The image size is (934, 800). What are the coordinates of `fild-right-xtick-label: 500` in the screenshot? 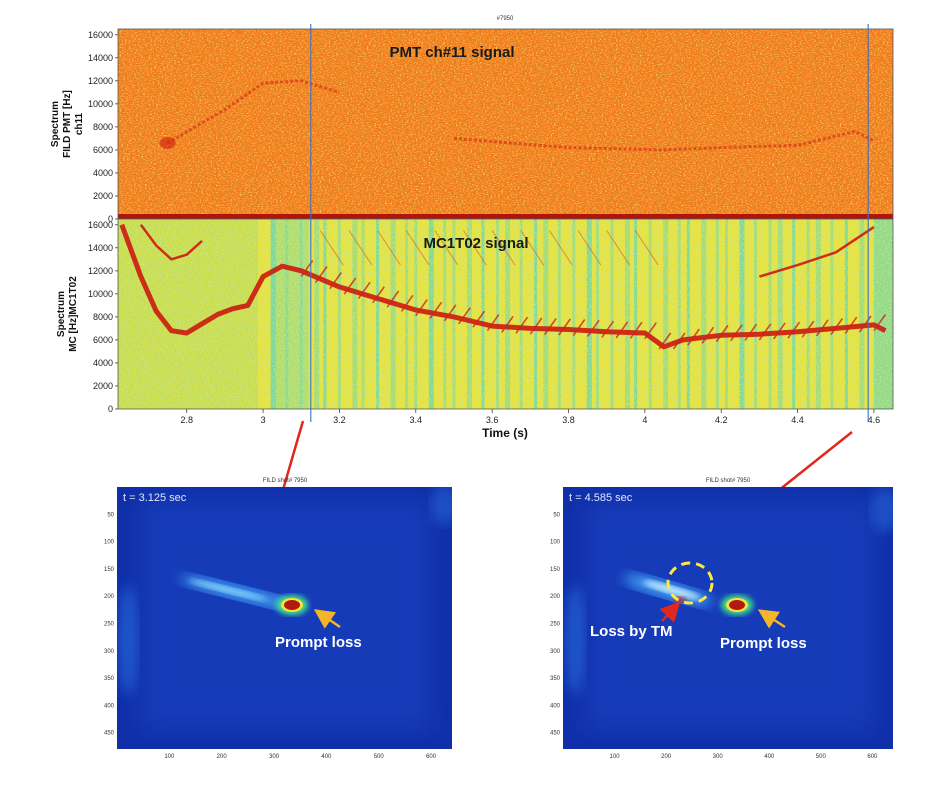 It's located at (821, 757).